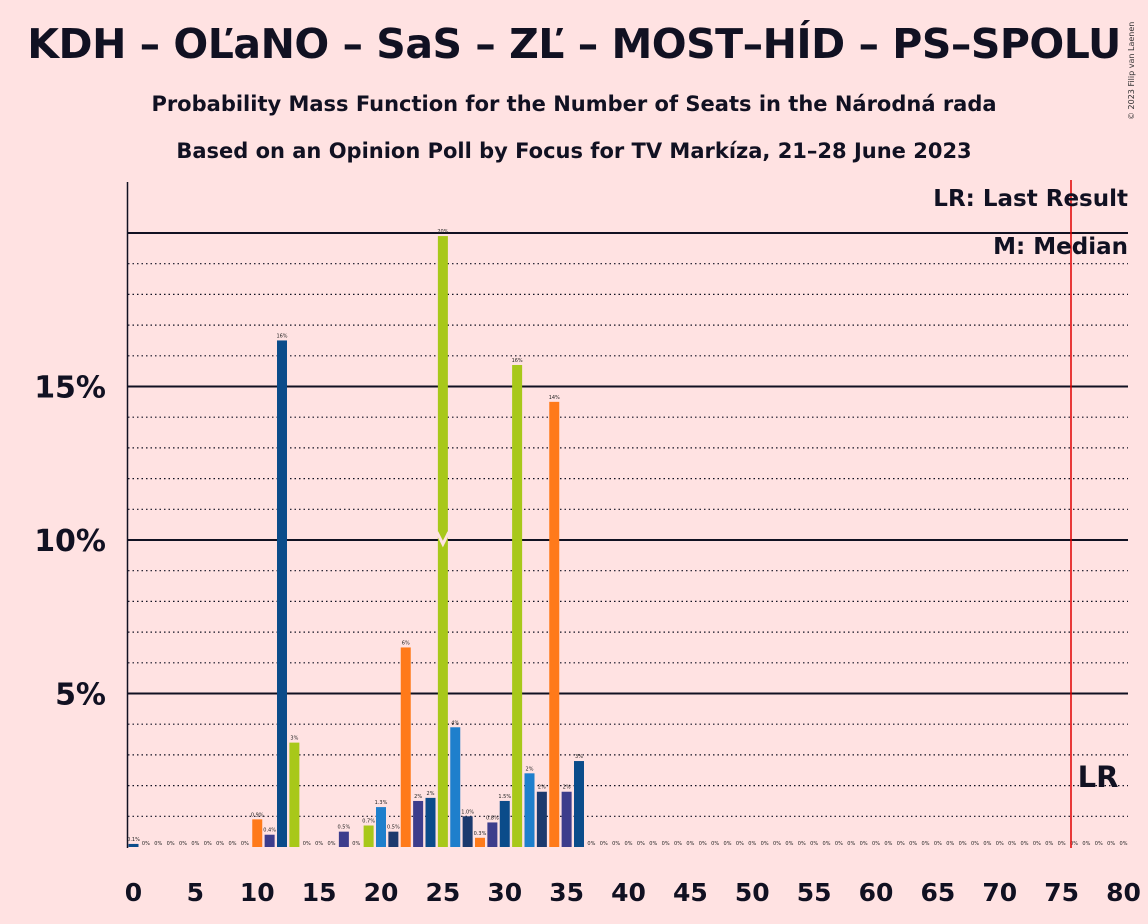  Describe the element at coordinates (690, 892) in the screenshot. I see `x-tick-label: 45` at that location.